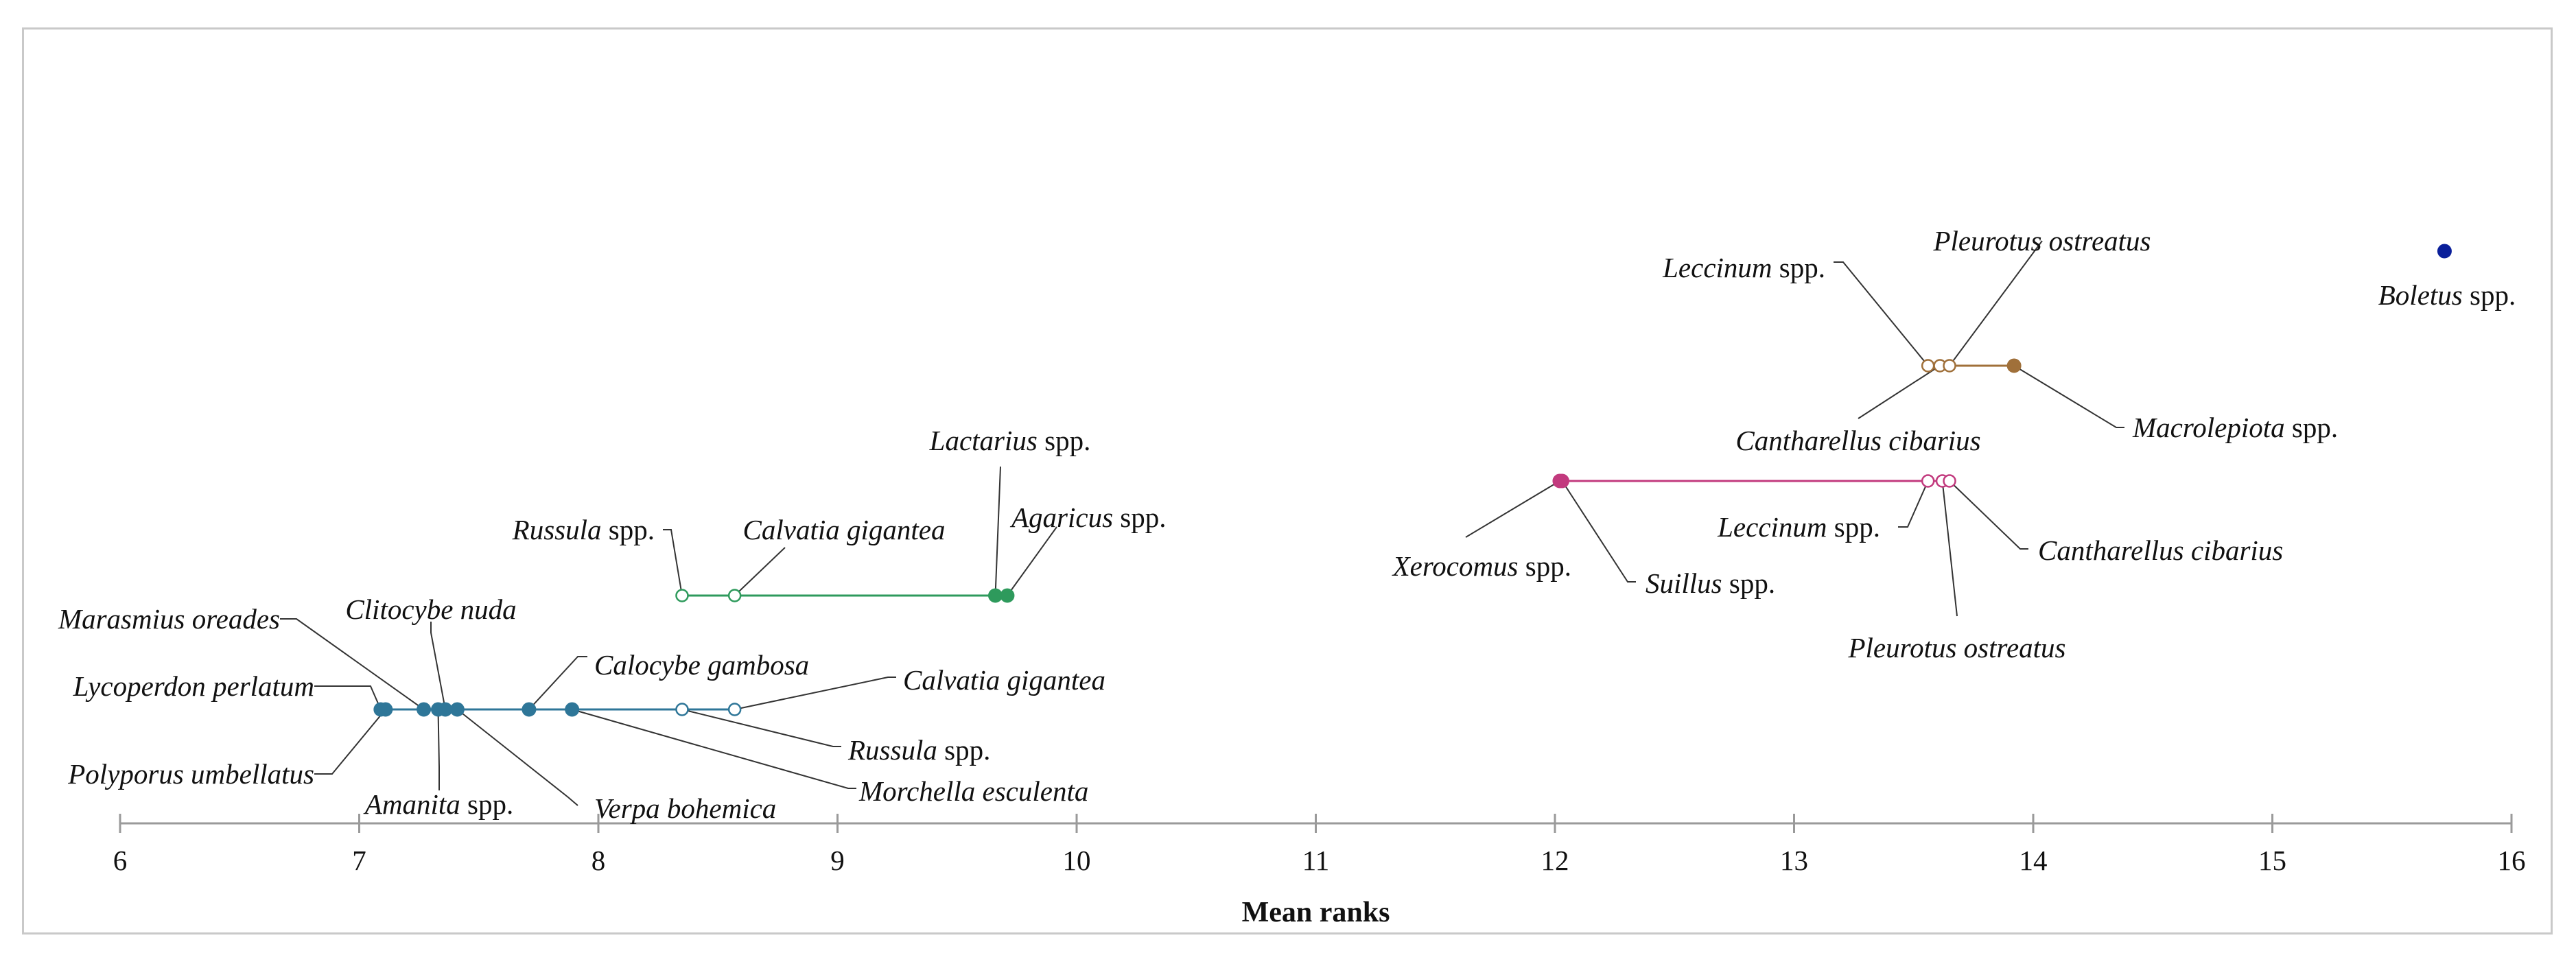 The height and width of the screenshot is (964, 2576). What do you see at coordinates (2014, 365) in the screenshot?
I see `point-macrolepiota-spp` at bounding box center [2014, 365].